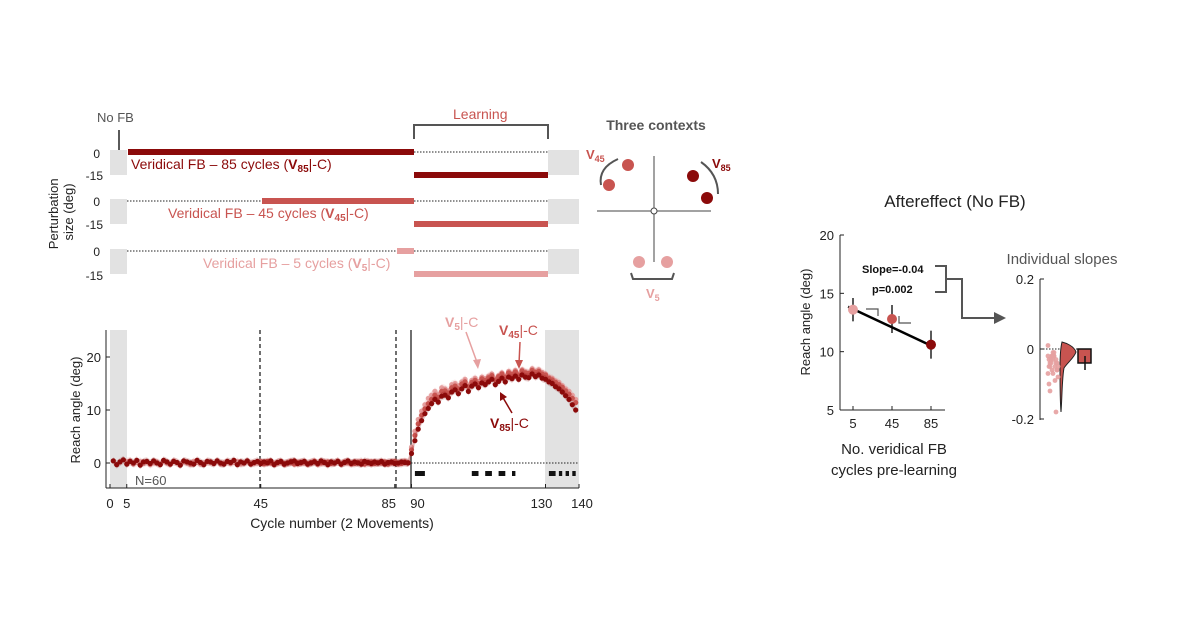 The height and width of the screenshot is (629, 1200). What do you see at coordinates (480, 114) in the screenshot?
I see `learning-label: Learning` at bounding box center [480, 114].